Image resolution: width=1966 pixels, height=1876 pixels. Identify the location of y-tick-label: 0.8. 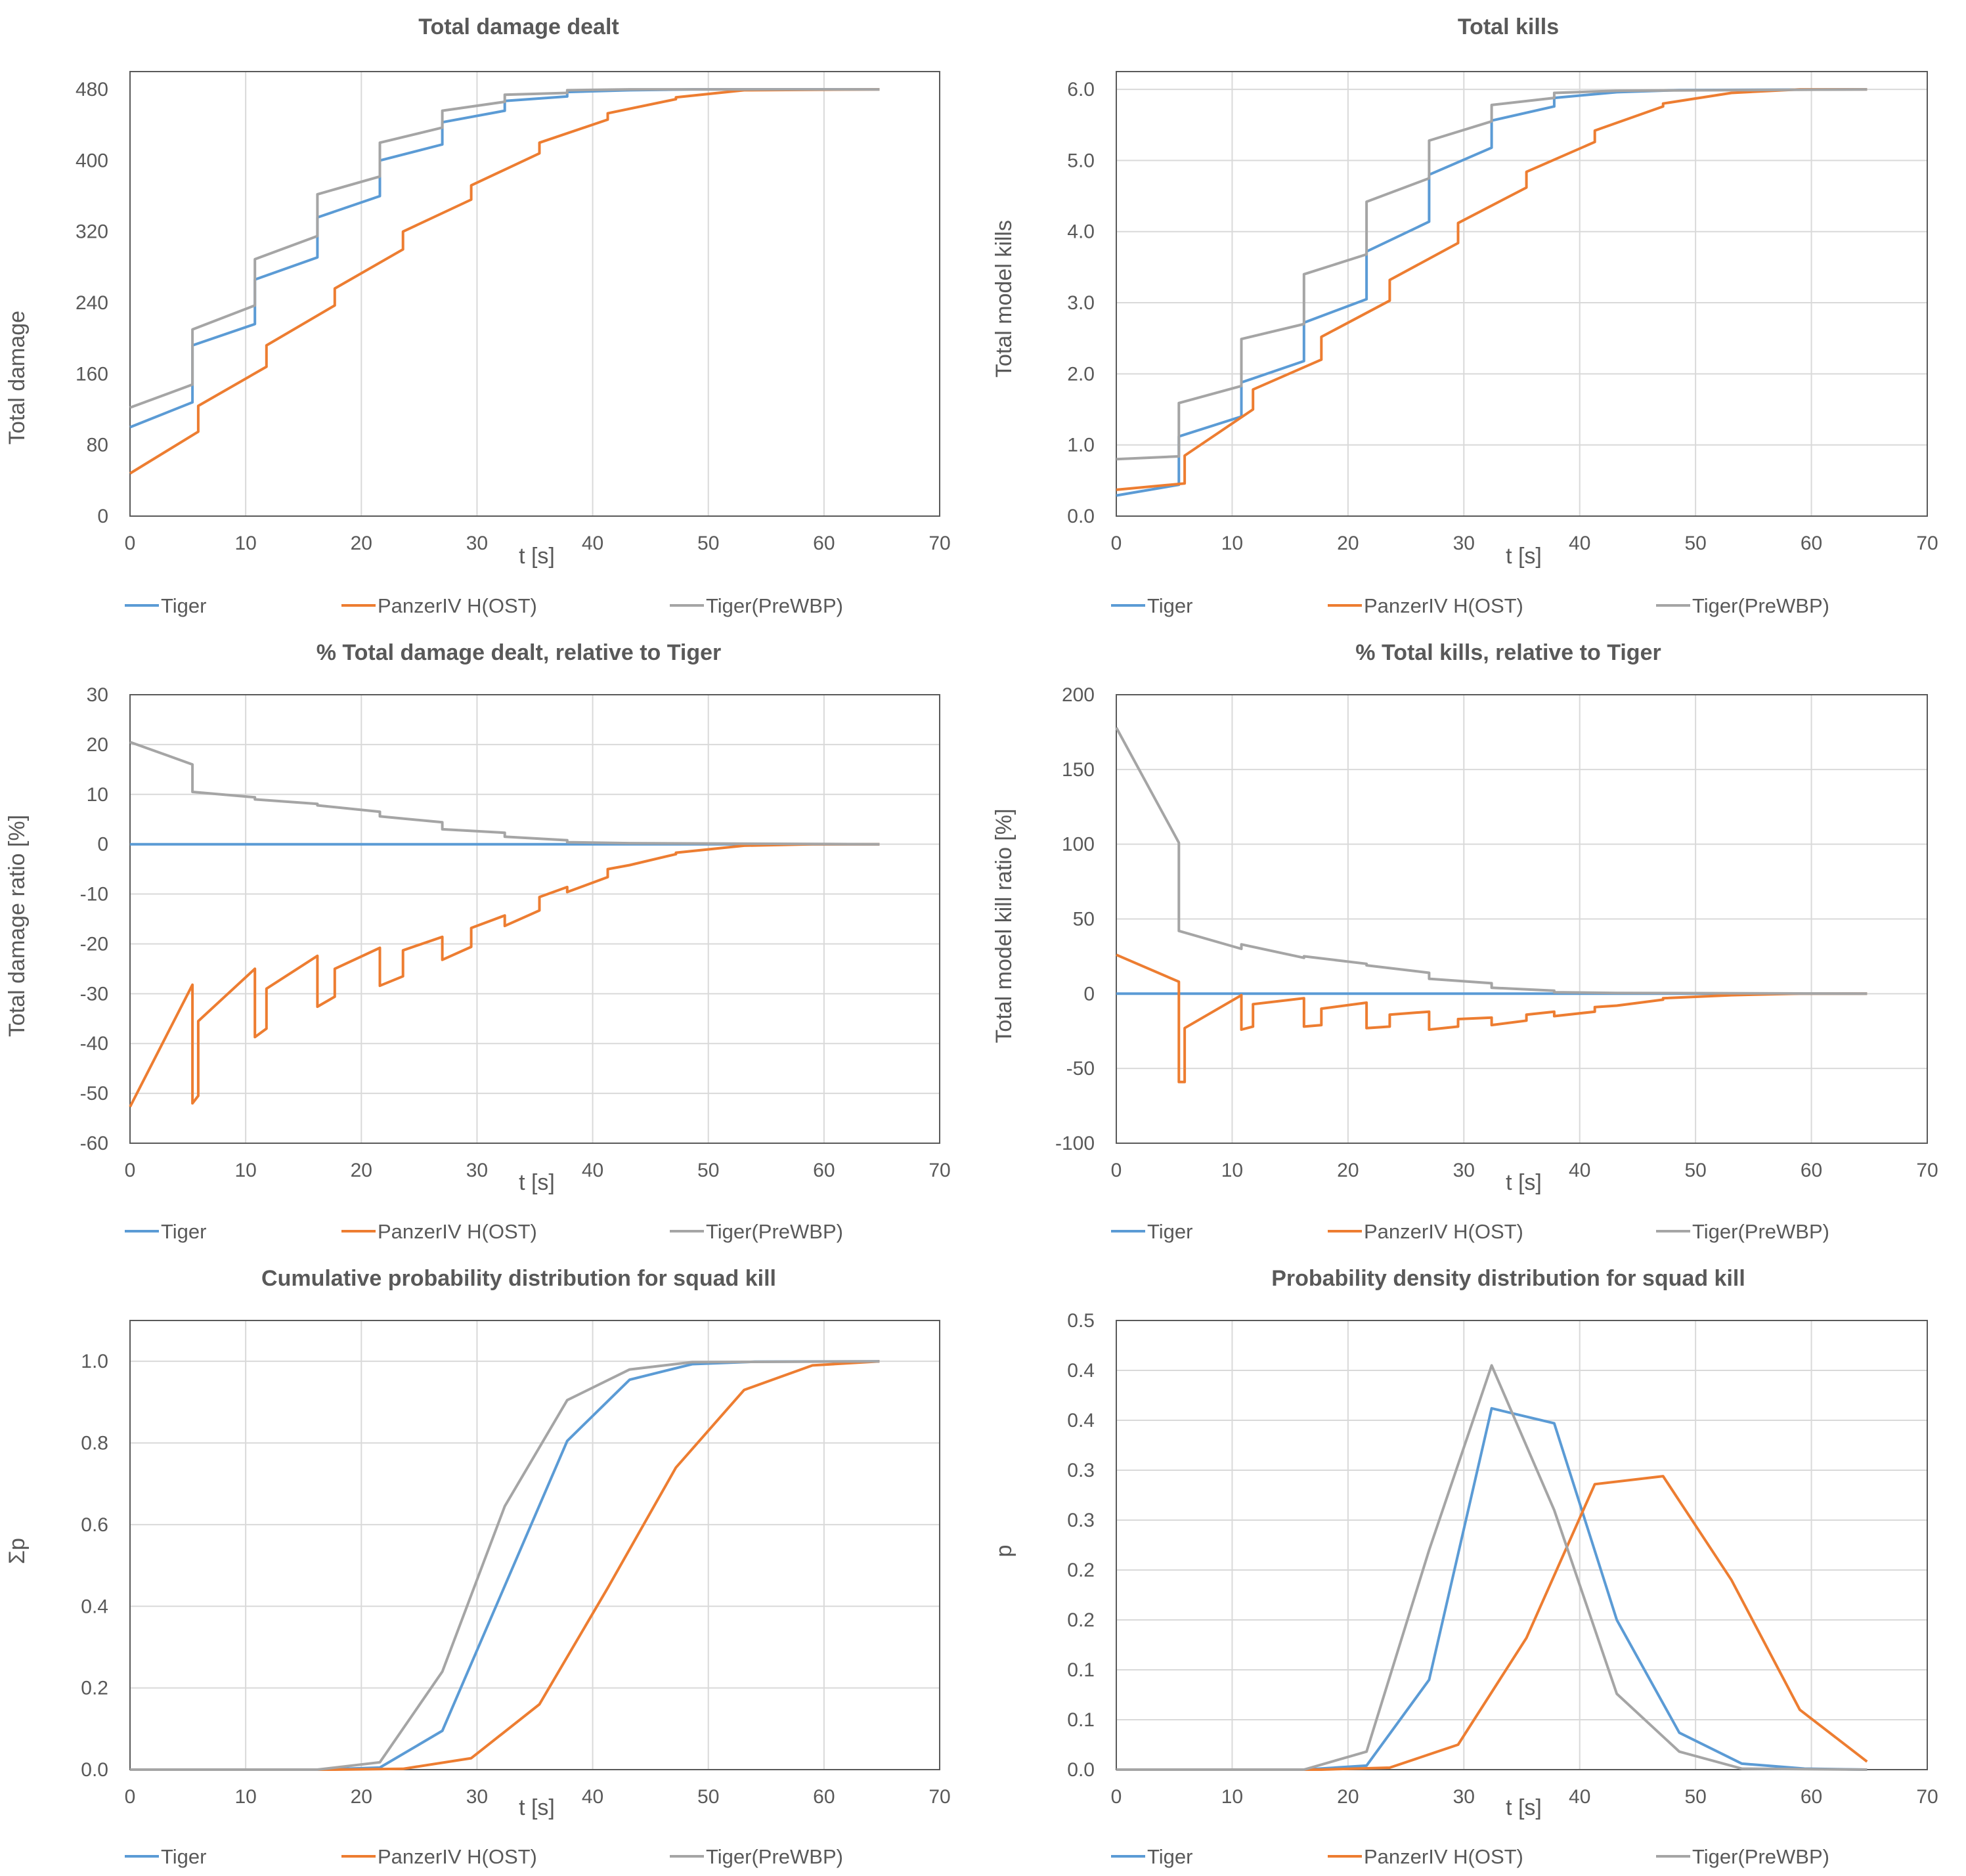
(94, 1443).